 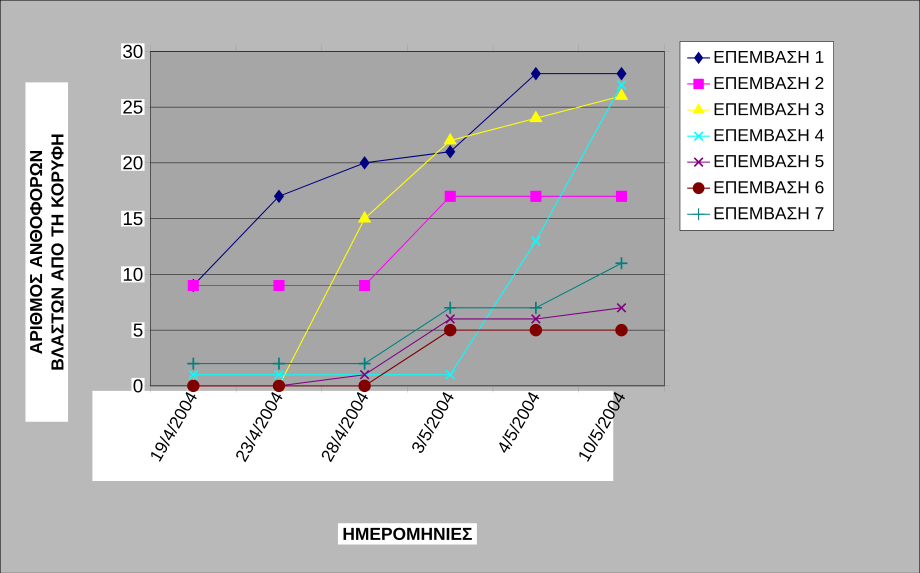 What do you see at coordinates (769, 56) in the screenshot?
I see `legend-label: ΕΠΕΜΒΑΣΗ 1` at bounding box center [769, 56].